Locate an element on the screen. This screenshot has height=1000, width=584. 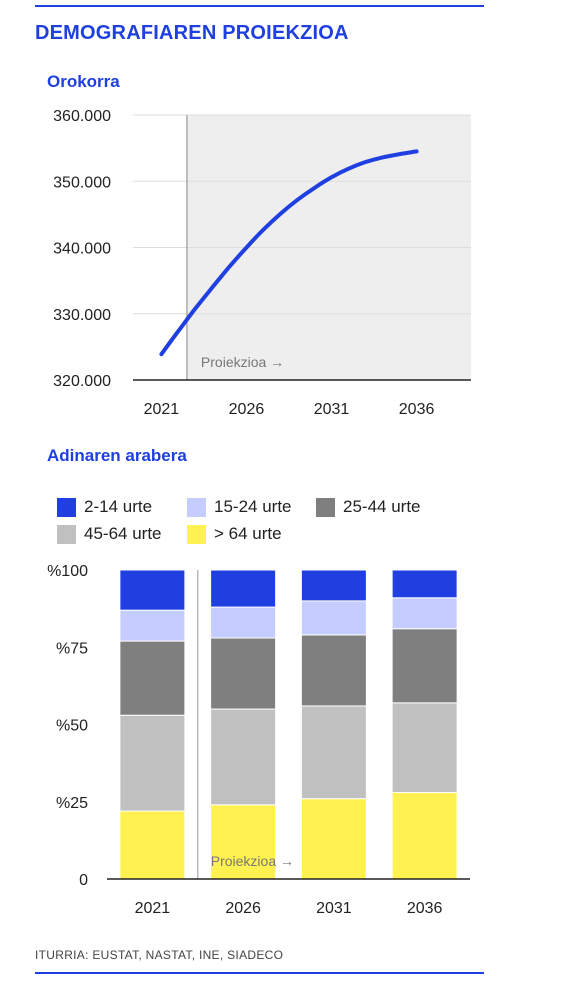
legend-item: 2-14 urte is located at coordinates (104, 507).